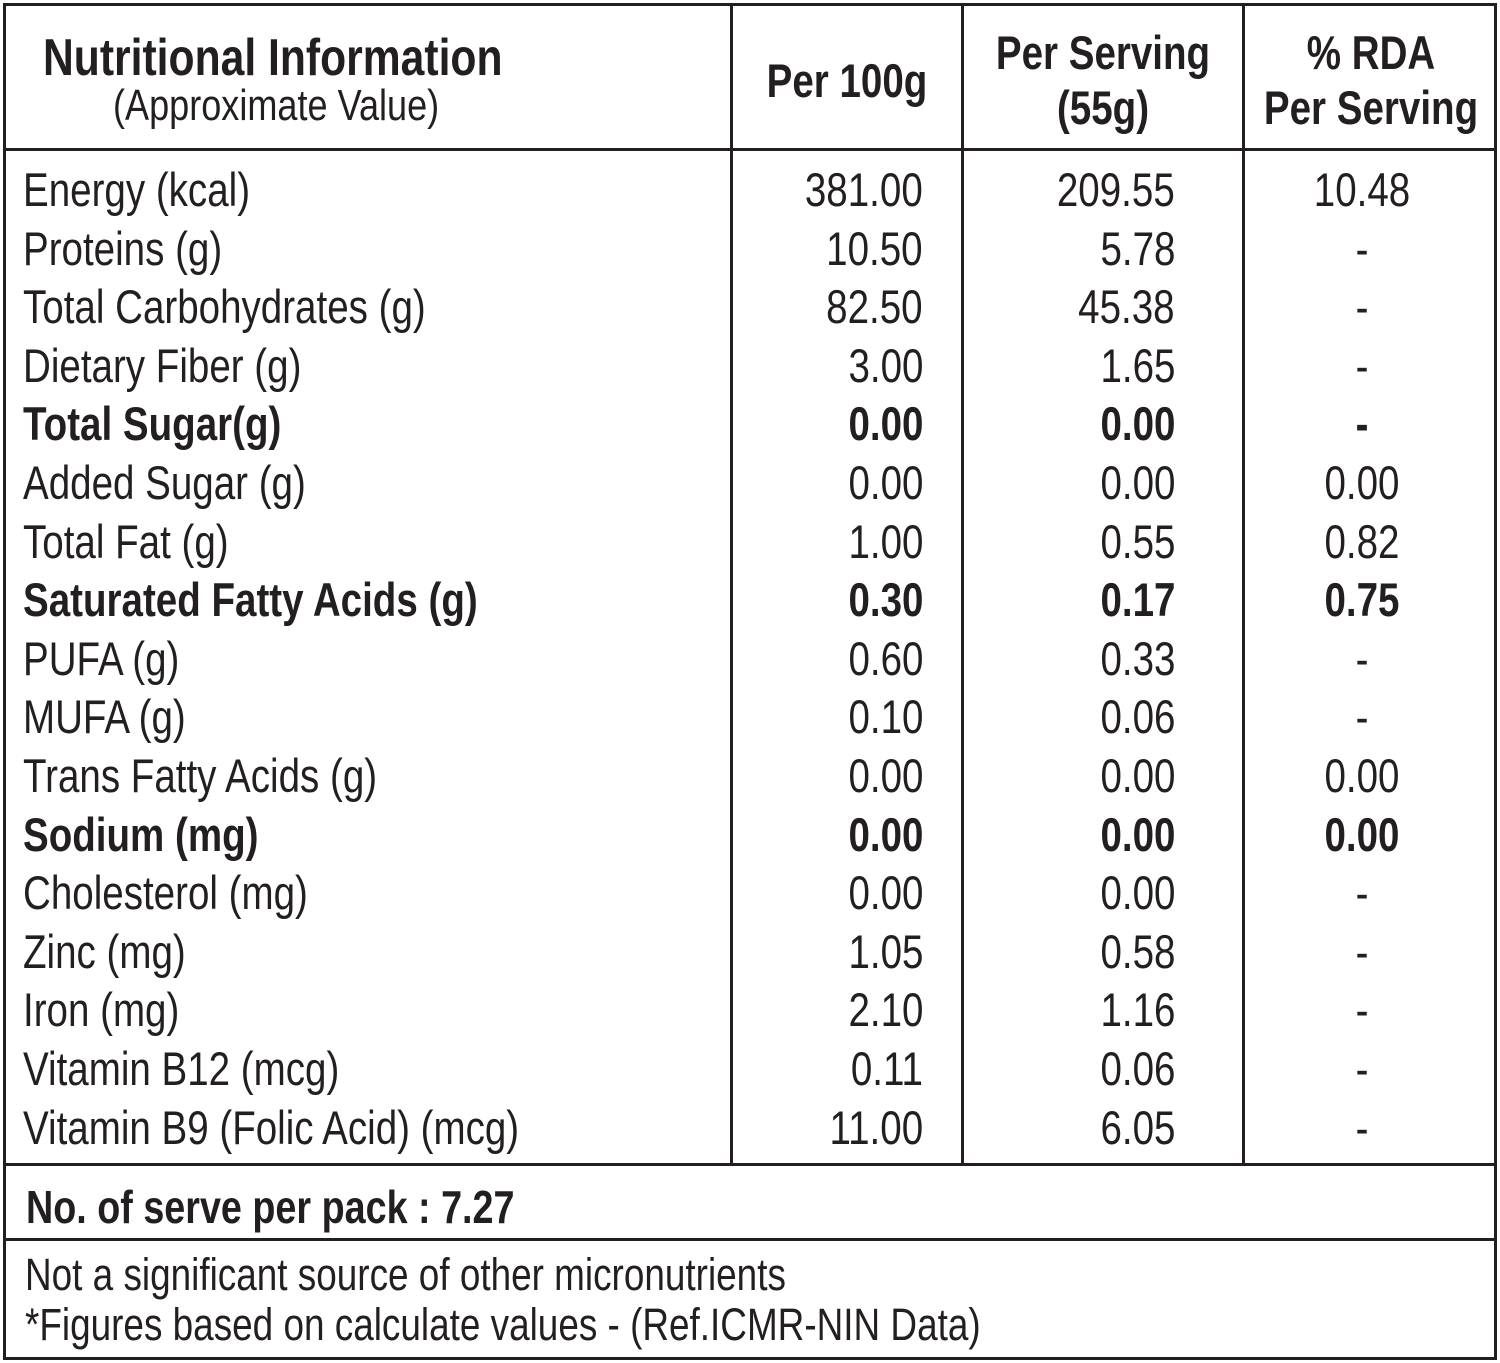 The image size is (1500, 1363). What do you see at coordinates (750, 190) in the screenshot?
I see `table-row: Energy (kcal) 381.00 209.55 10.48` at bounding box center [750, 190].